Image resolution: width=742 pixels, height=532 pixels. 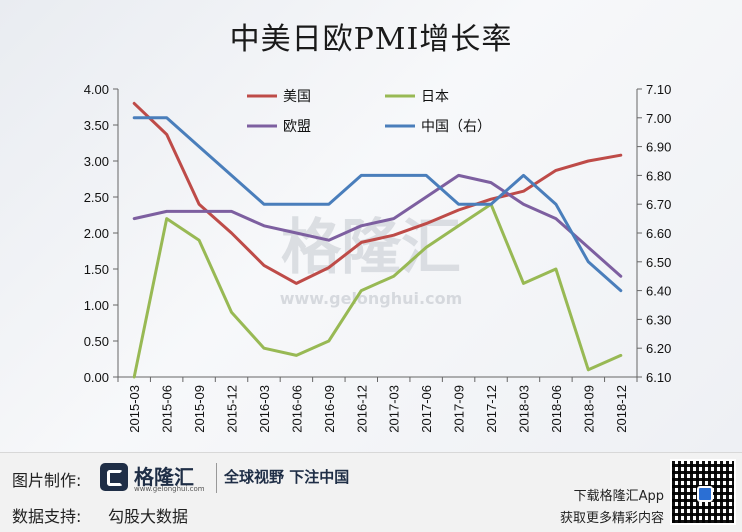 What do you see at coordinates (96, 377) in the screenshot?
I see `left-tick-label: 0.00` at bounding box center [96, 377].